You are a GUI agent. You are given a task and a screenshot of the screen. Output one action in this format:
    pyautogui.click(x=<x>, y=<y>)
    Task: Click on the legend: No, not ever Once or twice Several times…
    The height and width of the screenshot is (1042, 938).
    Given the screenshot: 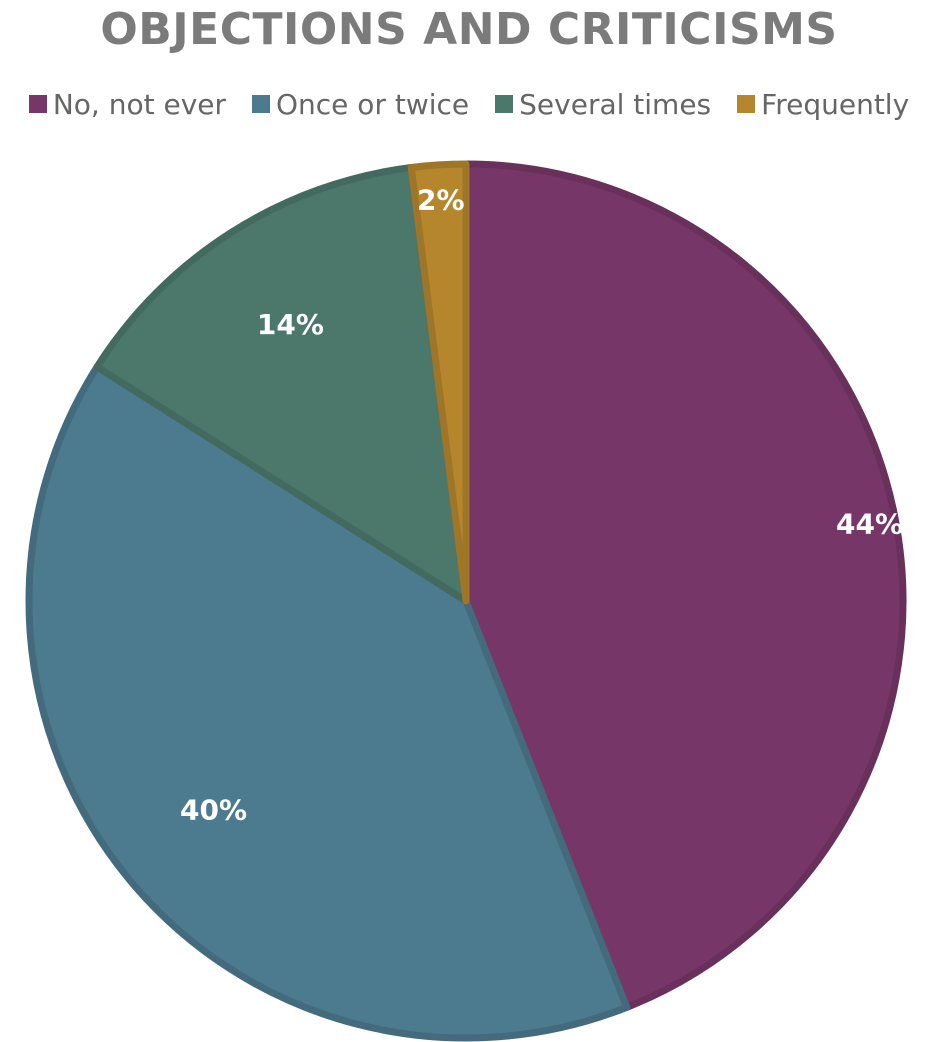 What is the action you would take?
    pyautogui.click(x=469, y=104)
    